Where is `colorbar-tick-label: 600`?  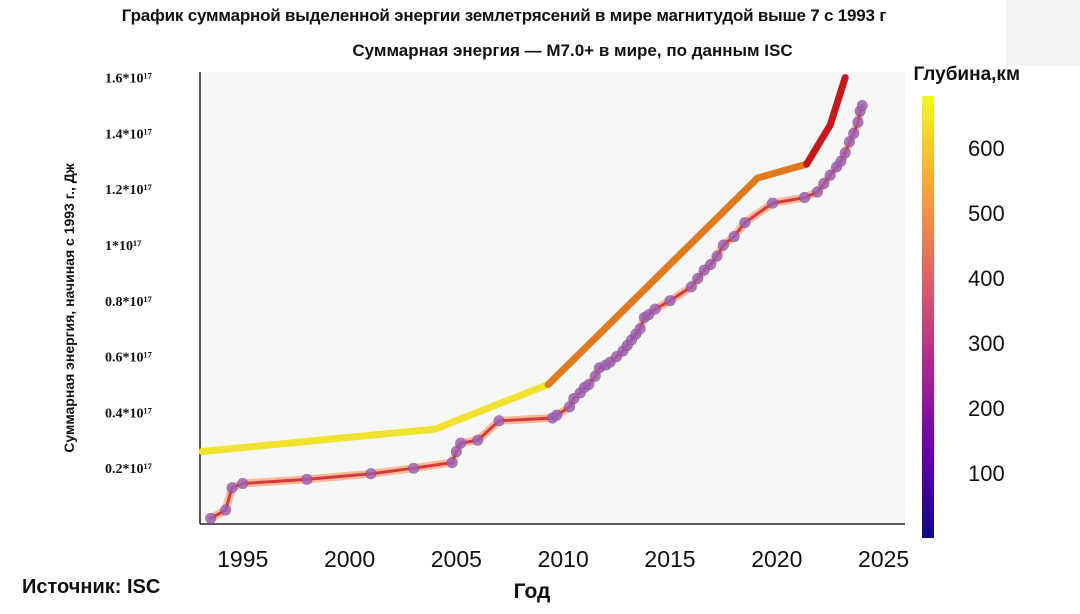 colorbar-tick-label: 600 is located at coordinates (986, 148).